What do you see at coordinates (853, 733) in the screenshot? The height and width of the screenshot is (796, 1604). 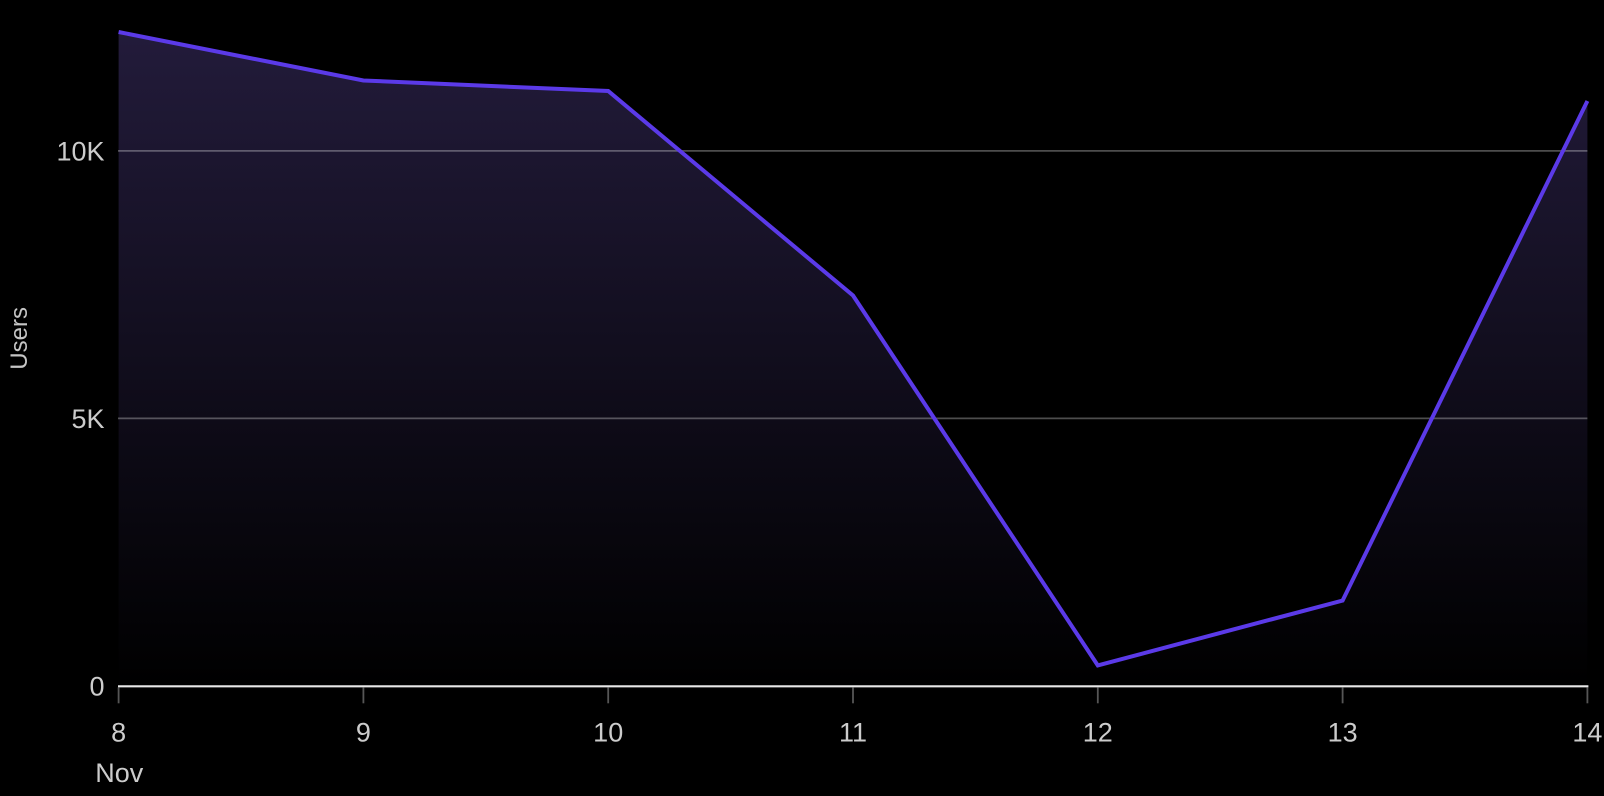 I see `svg-text: 11` at bounding box center [853, 733].